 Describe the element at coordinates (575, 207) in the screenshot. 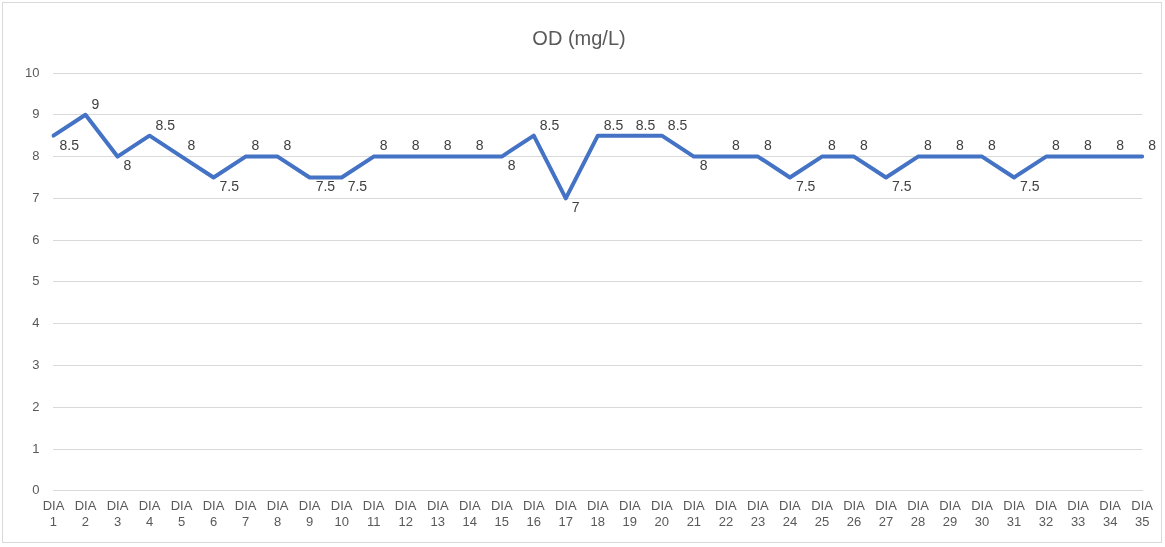

I see `data-label: 7` at that location.